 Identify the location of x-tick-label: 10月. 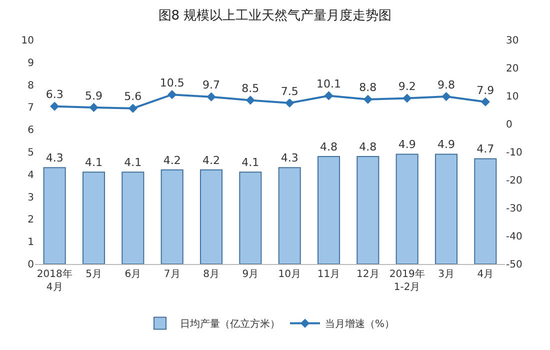
(289, 274).